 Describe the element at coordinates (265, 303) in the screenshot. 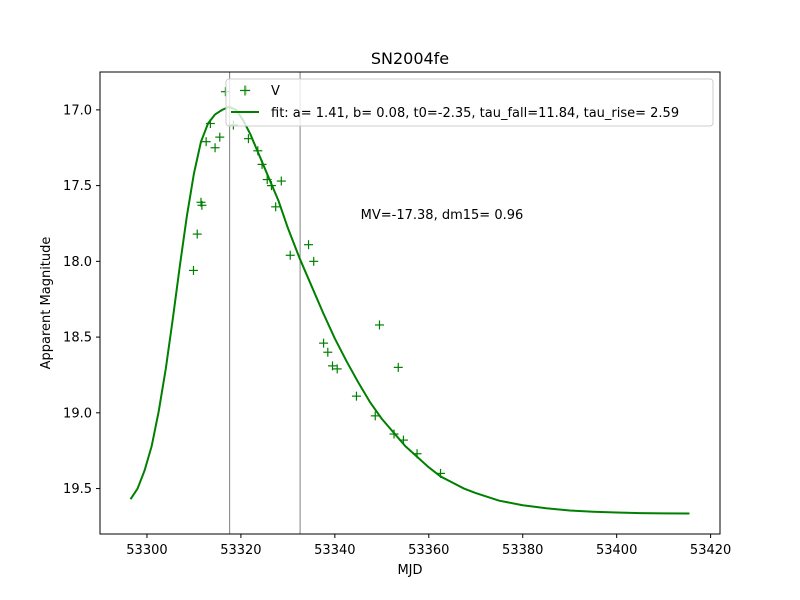

I see `vertical-markers` at that location.